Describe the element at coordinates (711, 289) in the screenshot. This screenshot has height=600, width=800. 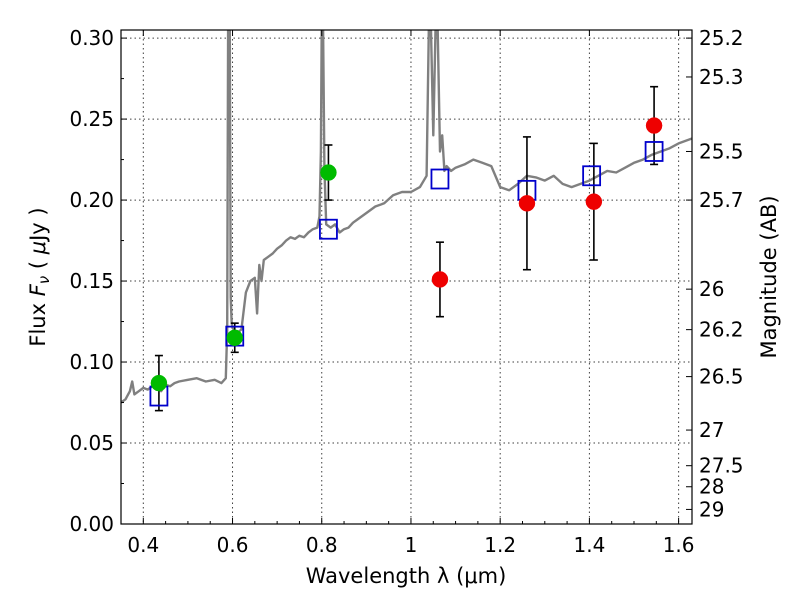
I see `y2-tick-label: 26` at that location.